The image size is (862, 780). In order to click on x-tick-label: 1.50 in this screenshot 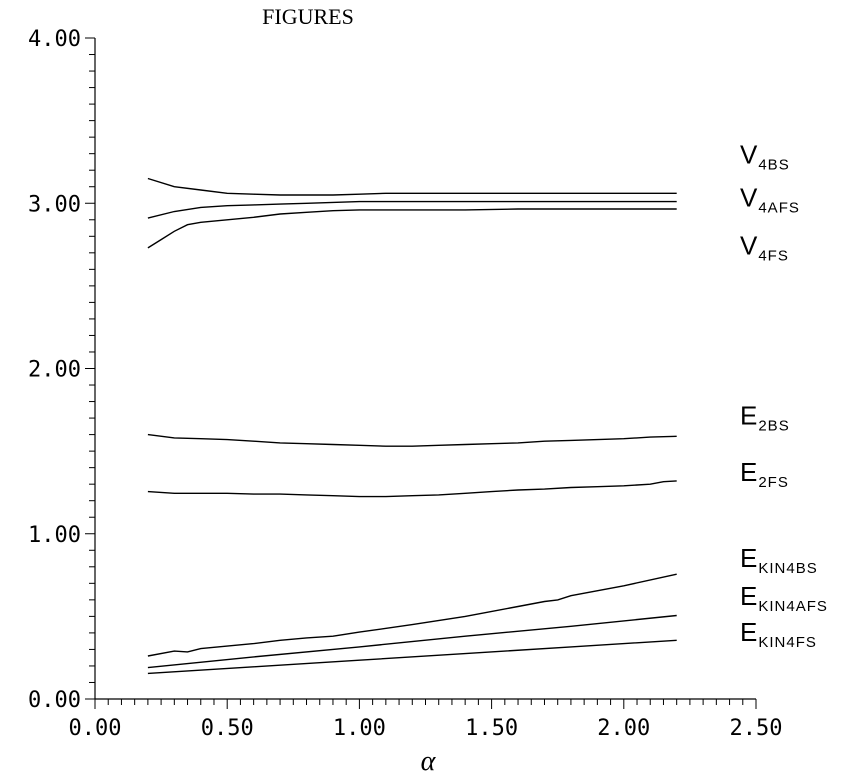, I will do `click(491, 728)`.